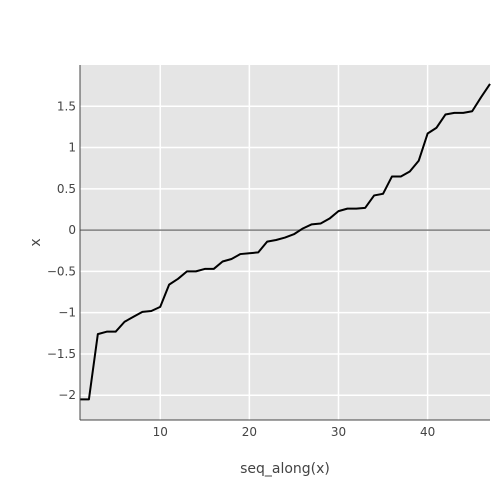  I want to click on y-tick-label: 1.5, so click(66, 106).